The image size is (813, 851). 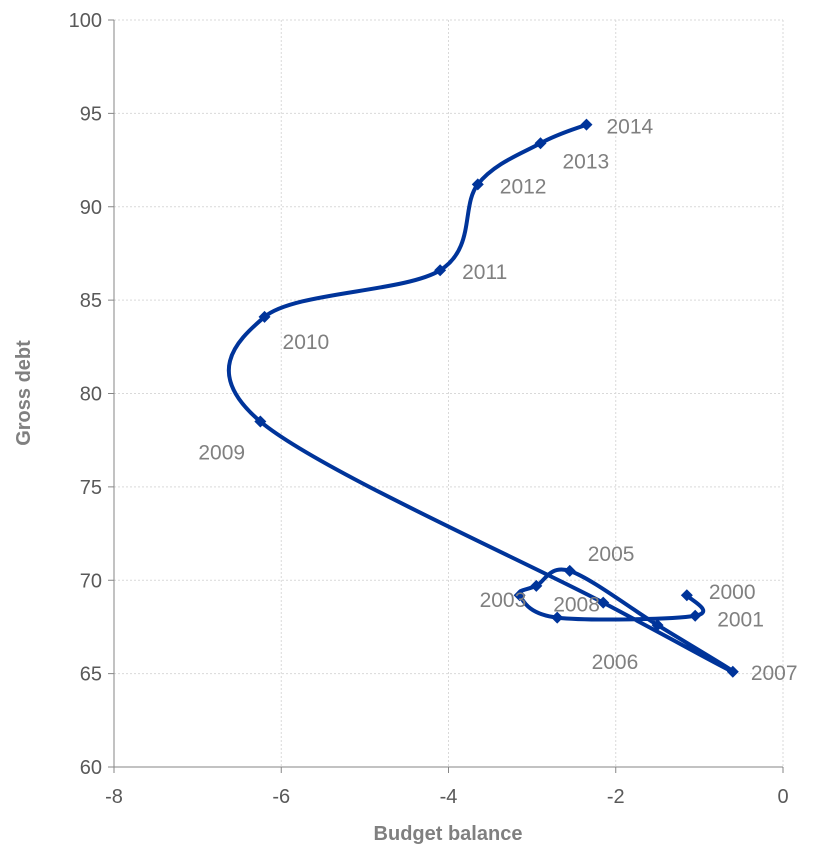 I want to click on y-tick-label: 95, so click(x=91, y=114).